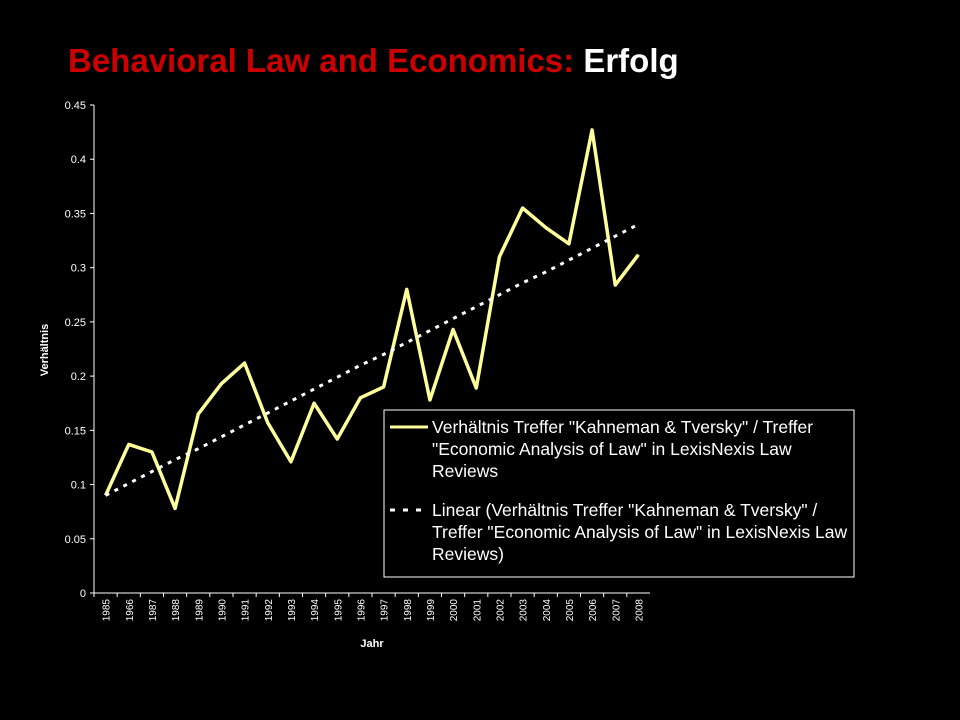  What do you see at coordinates (547, 610) in the screenshot?
I see `x-tick-label: 2004` at bounding box center [547, 610].